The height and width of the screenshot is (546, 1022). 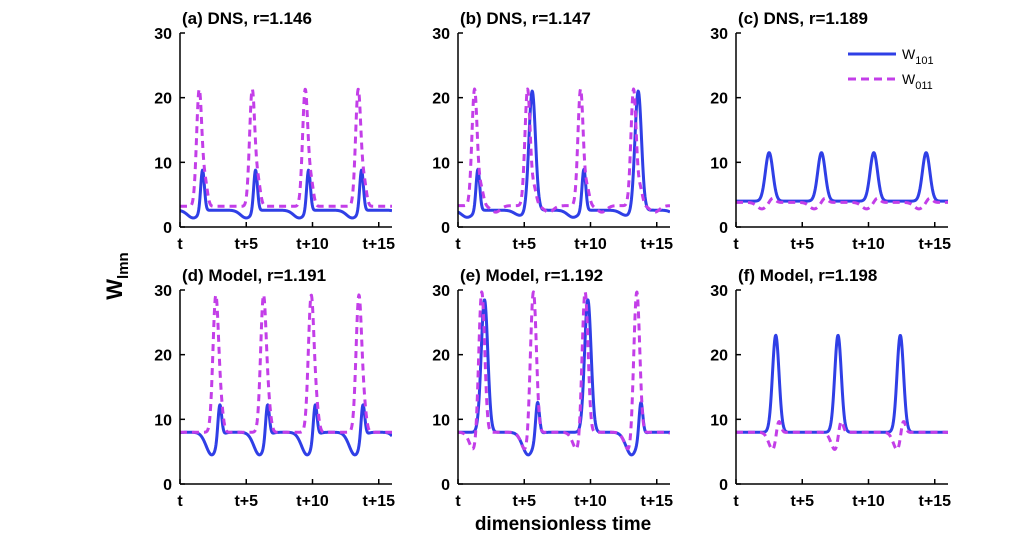 I want to click on y-tick-label-a-1: 10, so click(x=163, y=163).